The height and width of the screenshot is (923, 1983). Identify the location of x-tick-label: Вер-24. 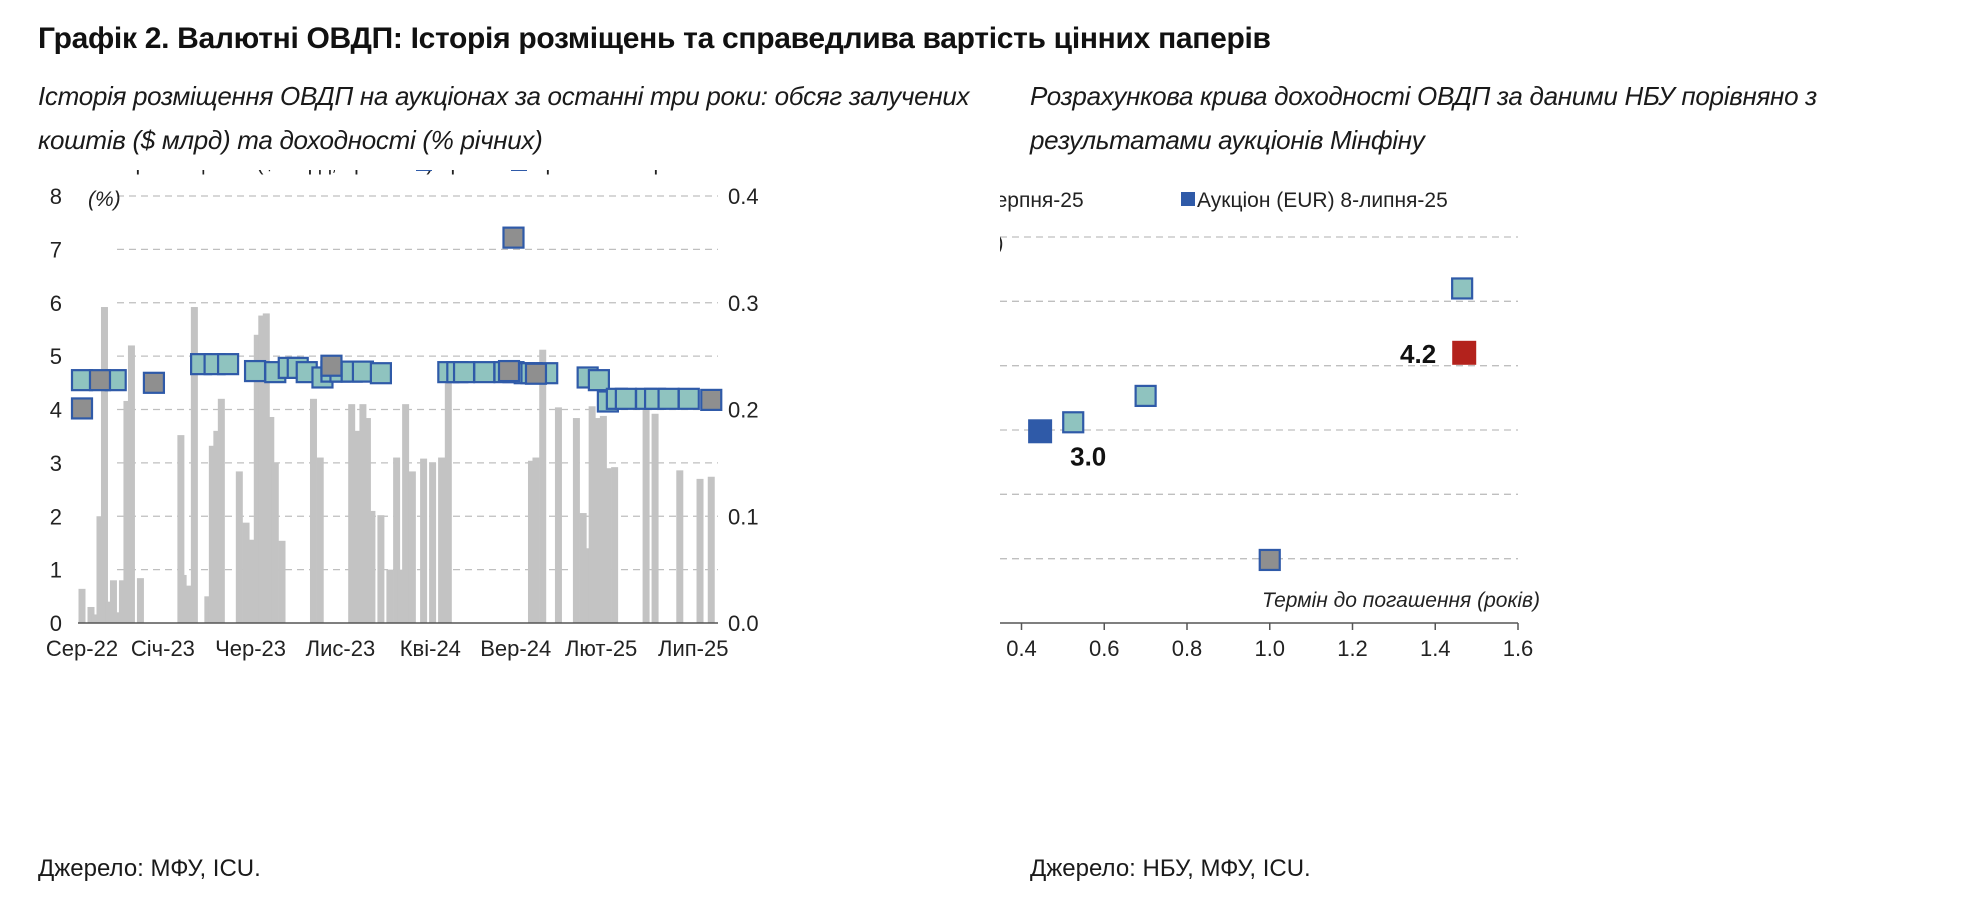
(515, 648).